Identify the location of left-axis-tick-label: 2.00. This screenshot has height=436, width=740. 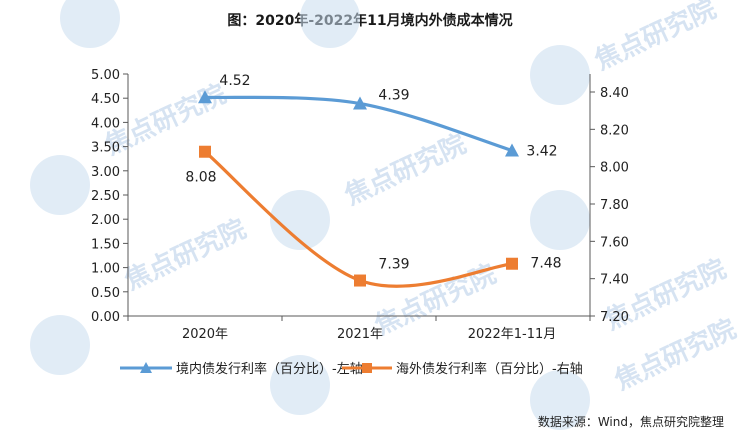
(105, 220).